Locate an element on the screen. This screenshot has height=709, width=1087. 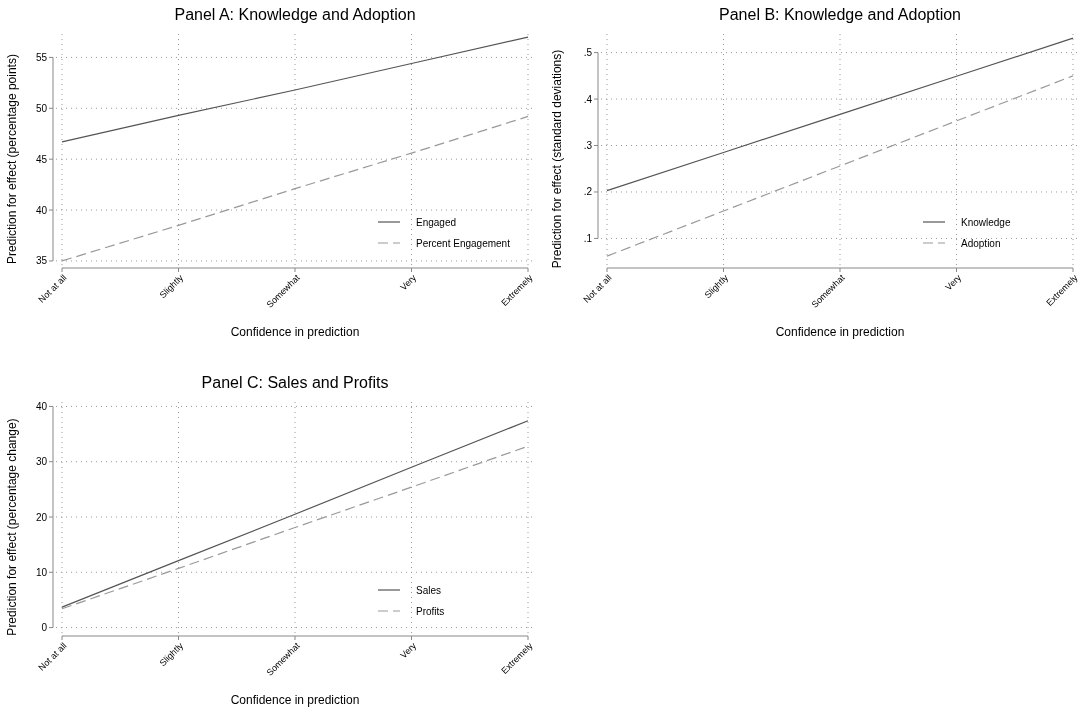
chart-title: Panel C: Sales and Profits is located at coordinates (295, 382).